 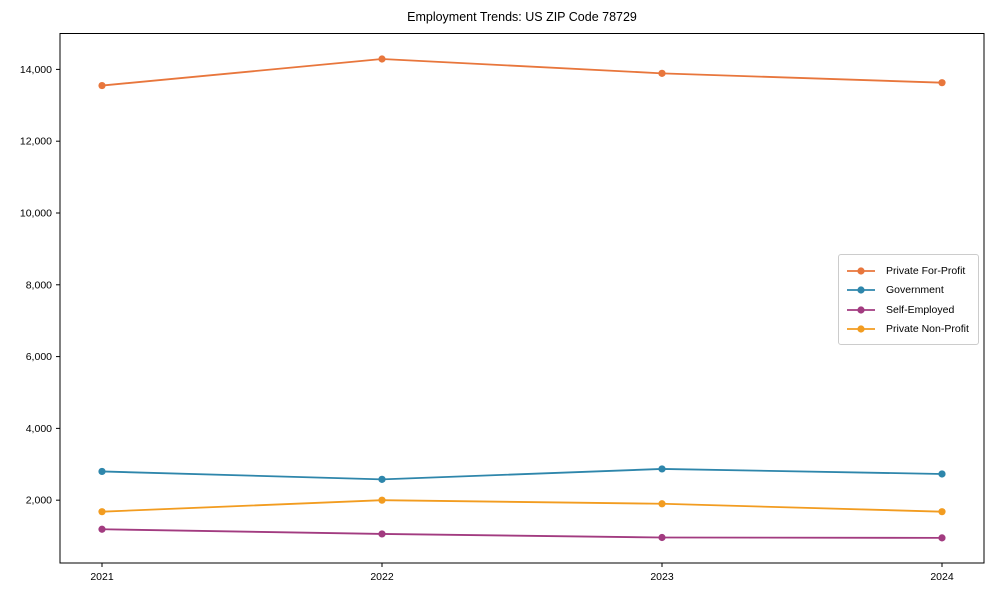 What do you see at coordinates (942, 83) in the screenshot?
I see `data-point-private-for-profit-2024` at bounding box center [942, 83].